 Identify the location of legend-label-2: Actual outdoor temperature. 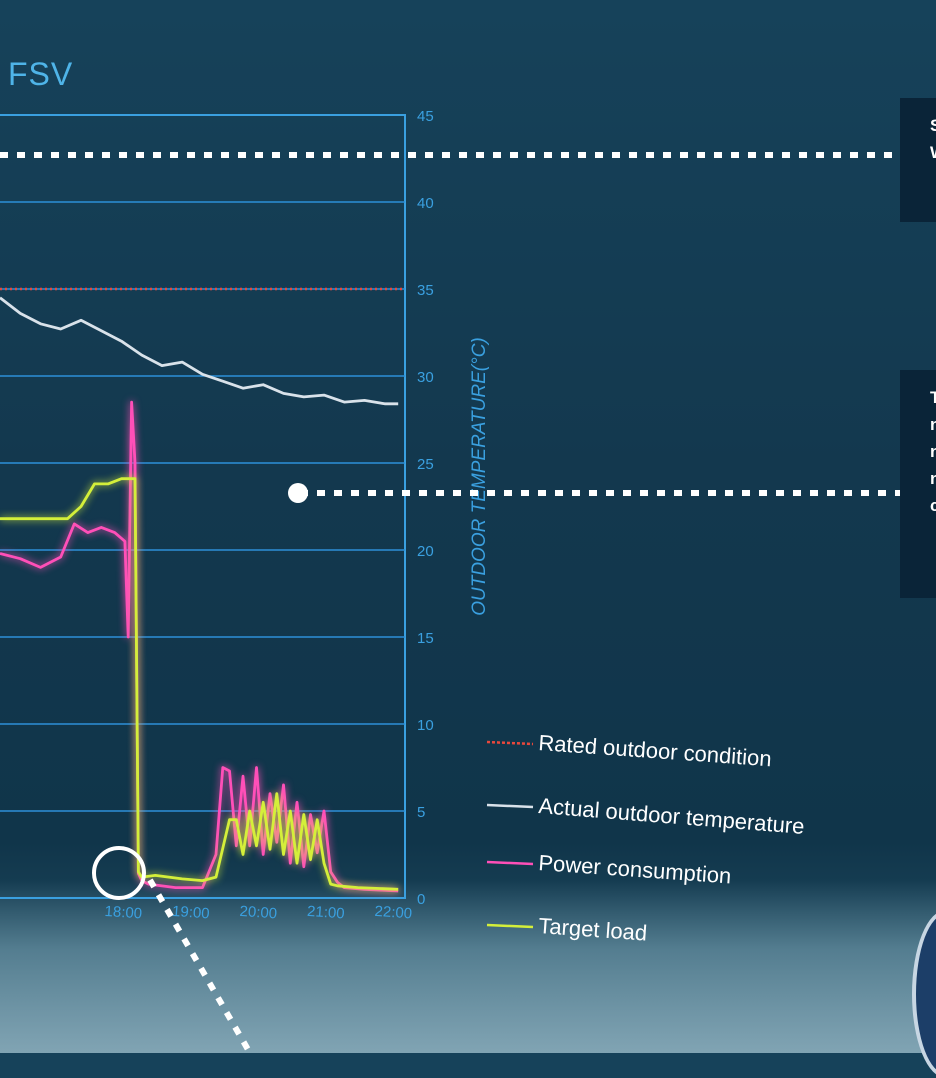
(672, 816).